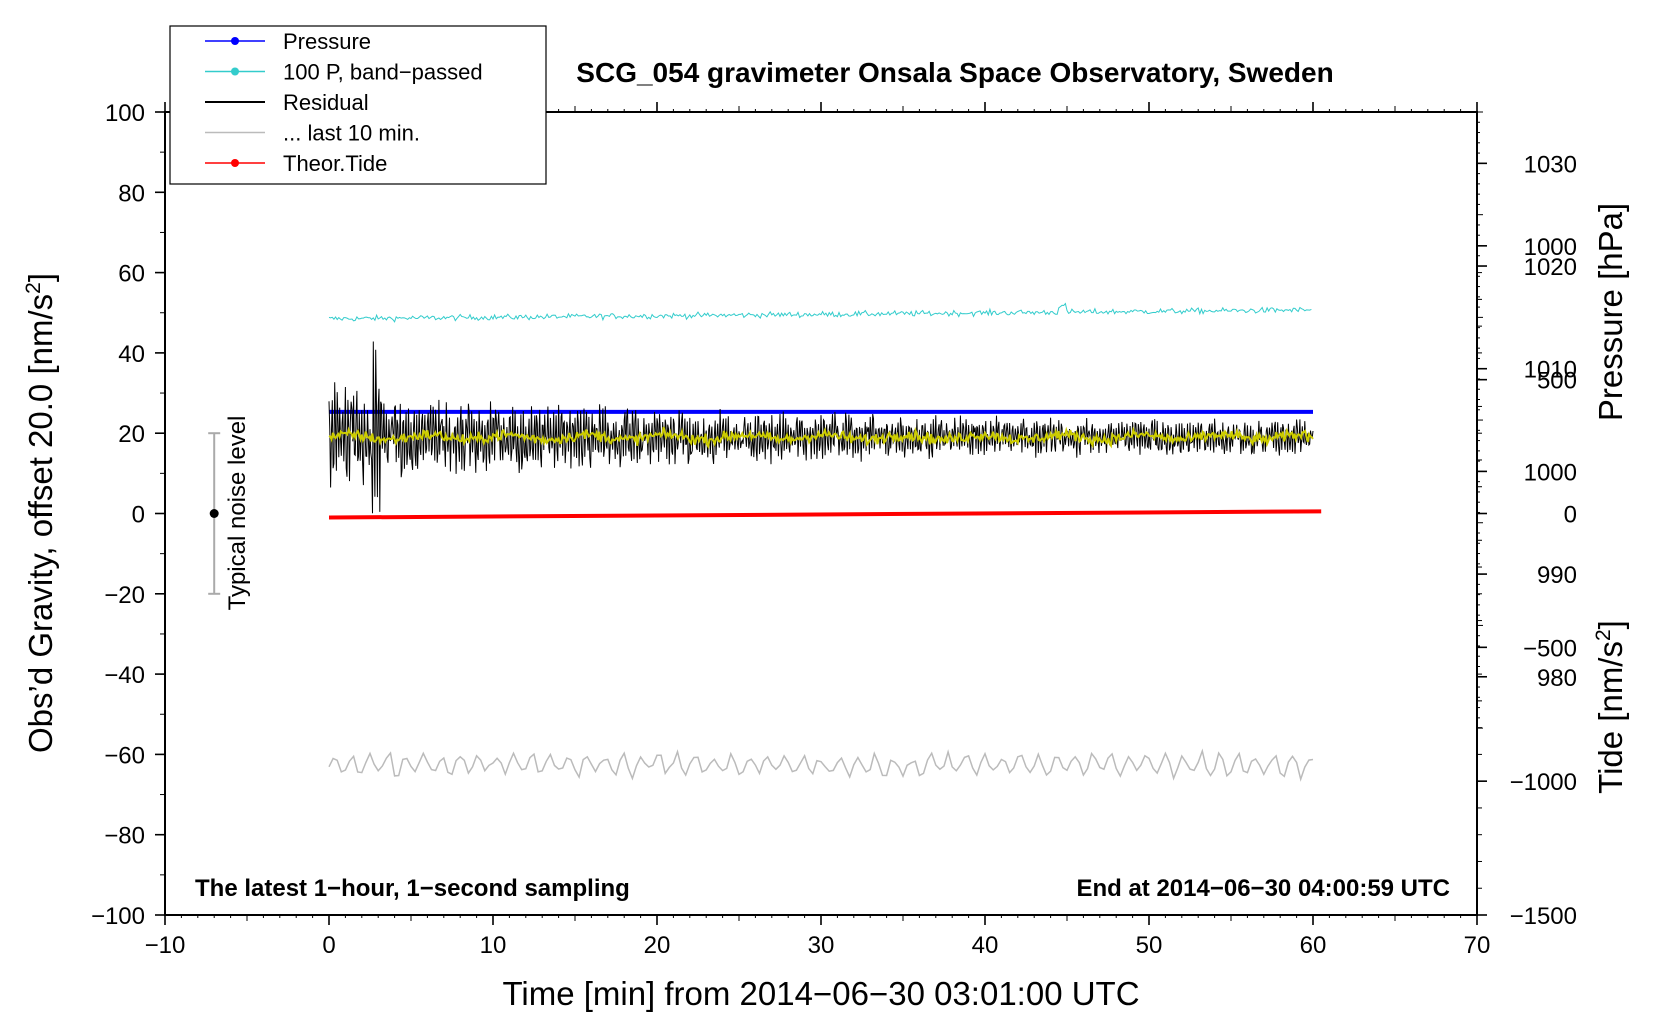  Describe the element at coordinates (131, 434) in the screenshot. I see `y-tick-label: 20` at that location.